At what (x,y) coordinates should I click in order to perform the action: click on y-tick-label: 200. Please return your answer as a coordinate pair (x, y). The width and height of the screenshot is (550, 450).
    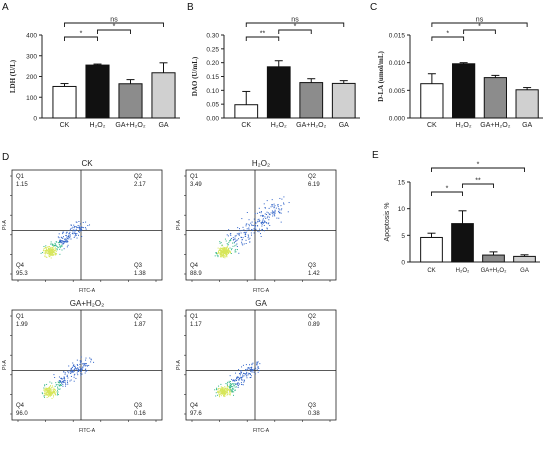
    Looking at the image, I should click on (31, 77).